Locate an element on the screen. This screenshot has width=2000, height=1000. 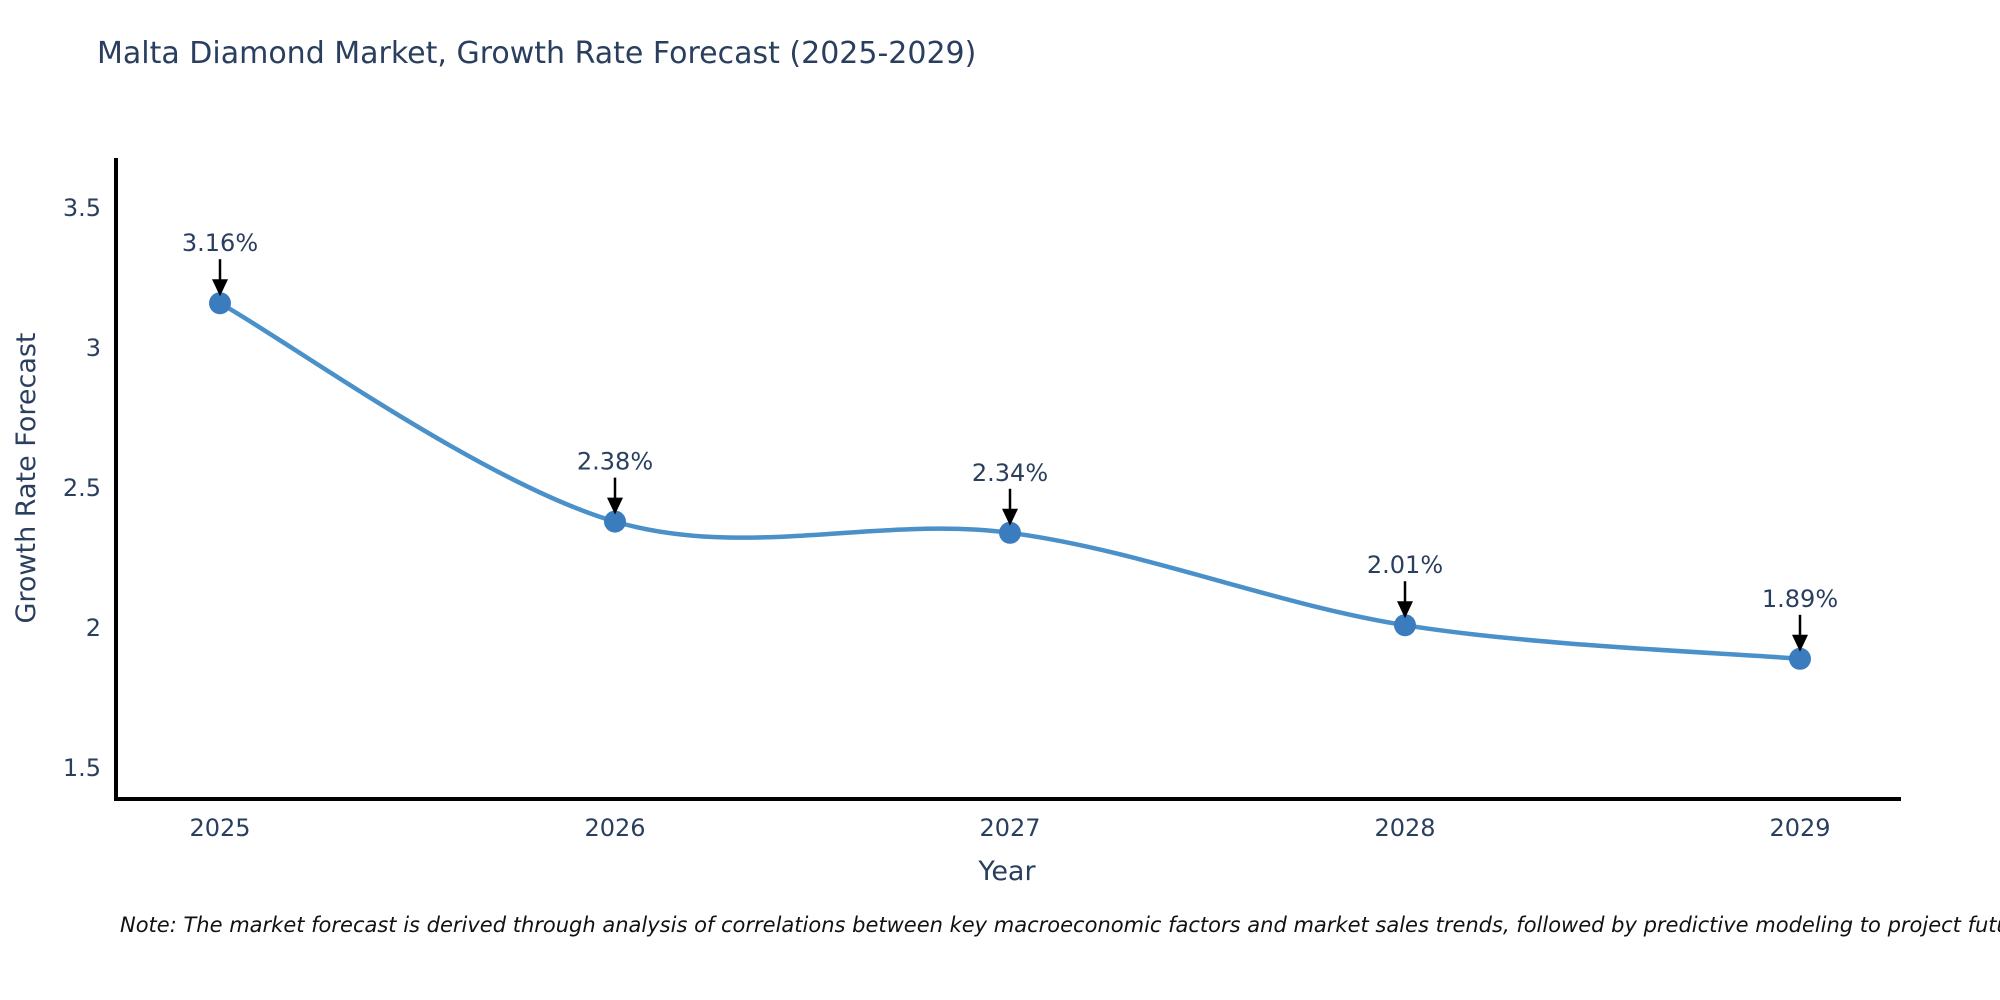
annotation-label: 1.89% is located at coordinates (1800, 599).